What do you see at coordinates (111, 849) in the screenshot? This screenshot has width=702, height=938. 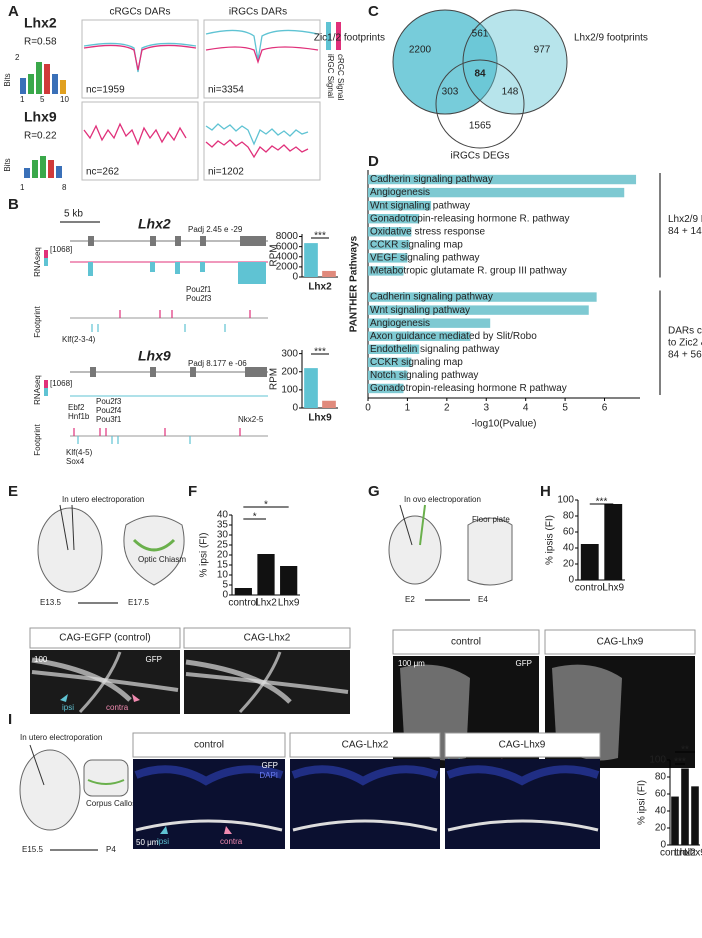 I see `stage: P4` at bounding box center [111, 849].